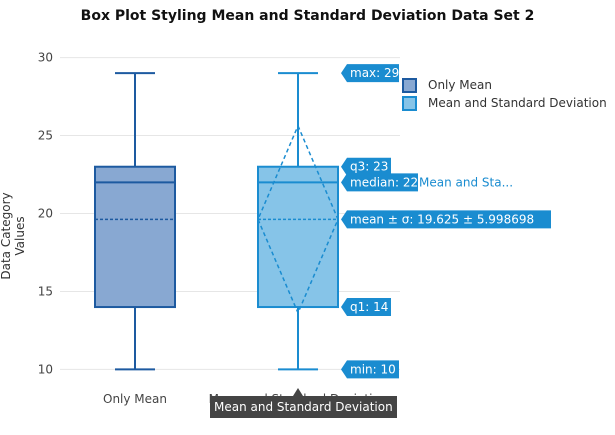 The height and width of the screenshot is (435, 615). I want to click on legend-label-only-mean: Only Mean, so click(460, 85).